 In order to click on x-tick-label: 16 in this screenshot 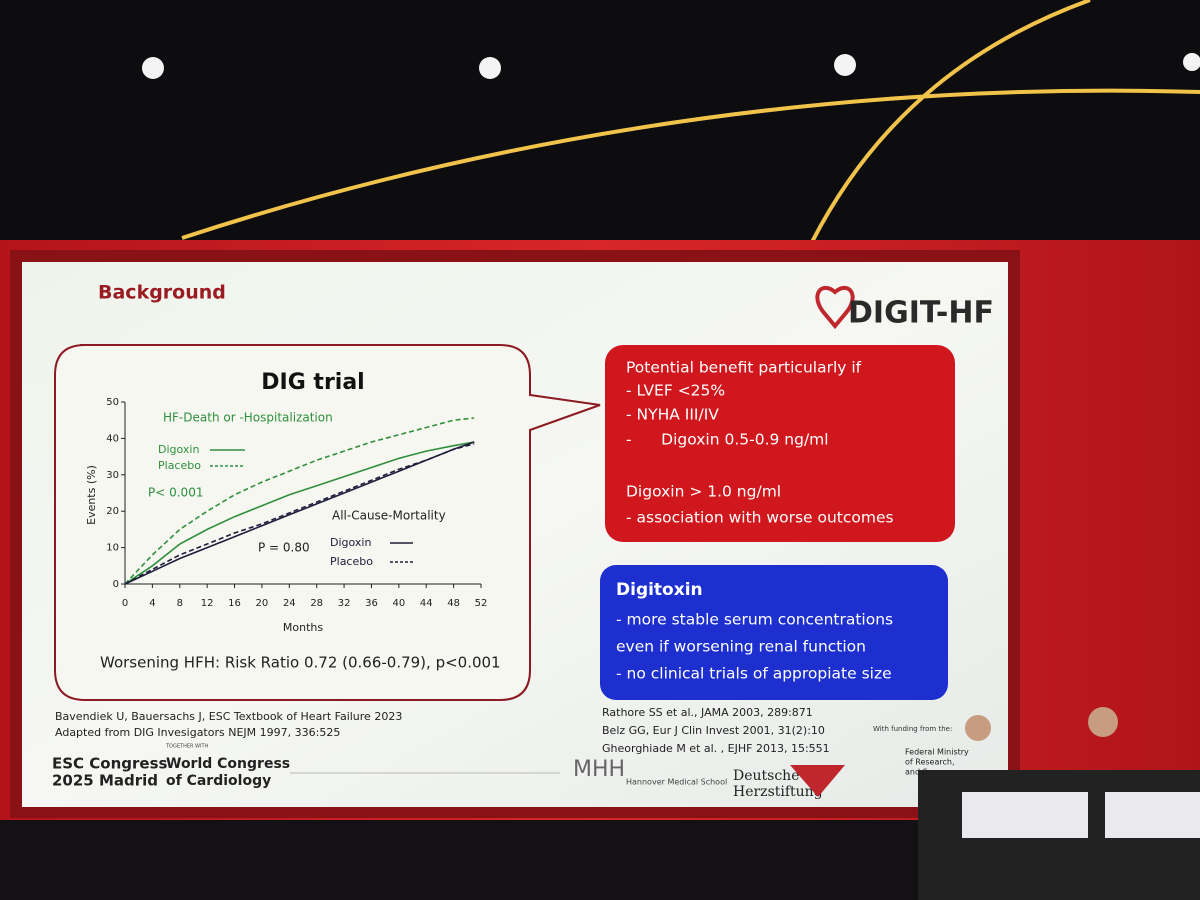, I will do `click(234, 603)`.